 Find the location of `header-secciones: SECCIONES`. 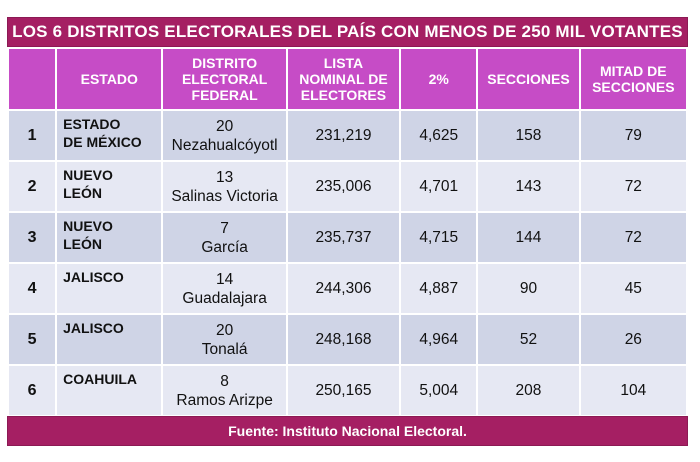

header-secciones: SECCIONES is located at coordinates (528, 79).